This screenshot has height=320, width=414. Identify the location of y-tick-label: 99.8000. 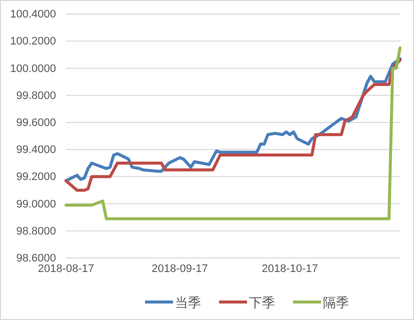
(36, 96).